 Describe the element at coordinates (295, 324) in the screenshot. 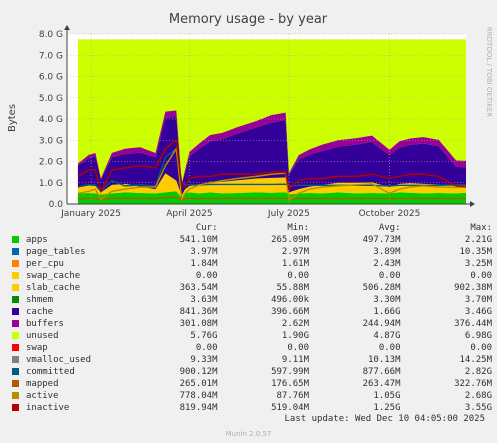

I see `legend-min-value: 2.62M` at that location.